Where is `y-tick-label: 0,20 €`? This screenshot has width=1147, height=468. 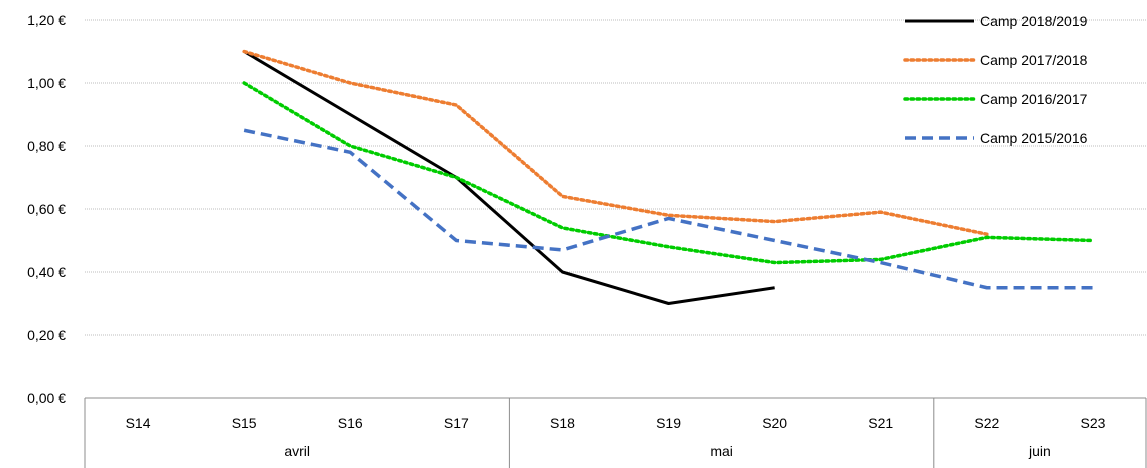 y-tick-label: 0,20 € is located at coordinates (46, 335).